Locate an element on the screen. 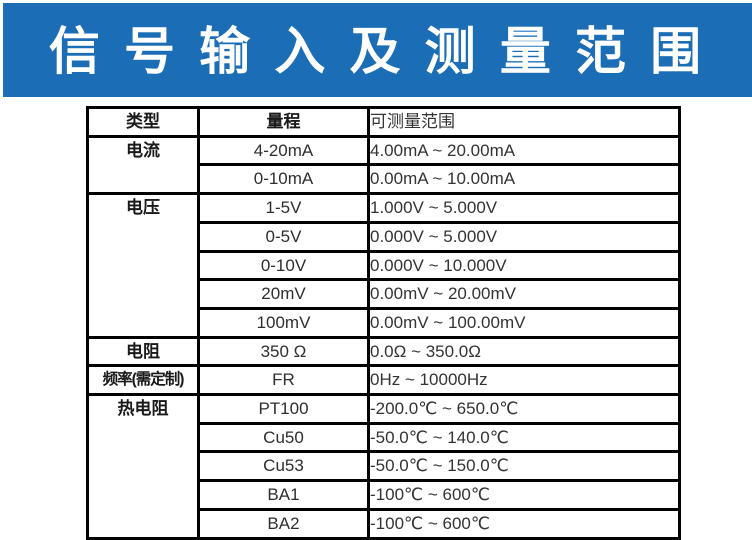  table-row: 电流 4-20mA 4.00mA ~ 20.00mA is located at coordinates (383, 165).